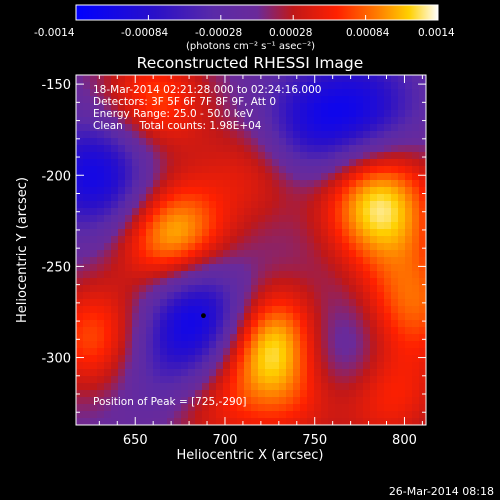 The image size is (500, 500). What do you see at coordinates (314, 440) in the screenshot?
I see `x-tick-label: 750` at bounding box center [314, 440].